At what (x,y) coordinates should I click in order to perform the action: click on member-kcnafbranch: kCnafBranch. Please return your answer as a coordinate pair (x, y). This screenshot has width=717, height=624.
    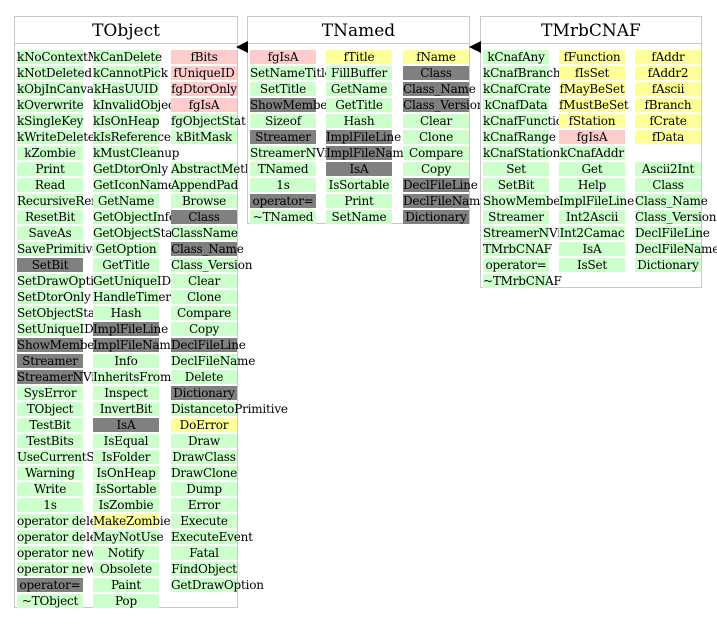
    Looking at the image, I should click on (522, 73).